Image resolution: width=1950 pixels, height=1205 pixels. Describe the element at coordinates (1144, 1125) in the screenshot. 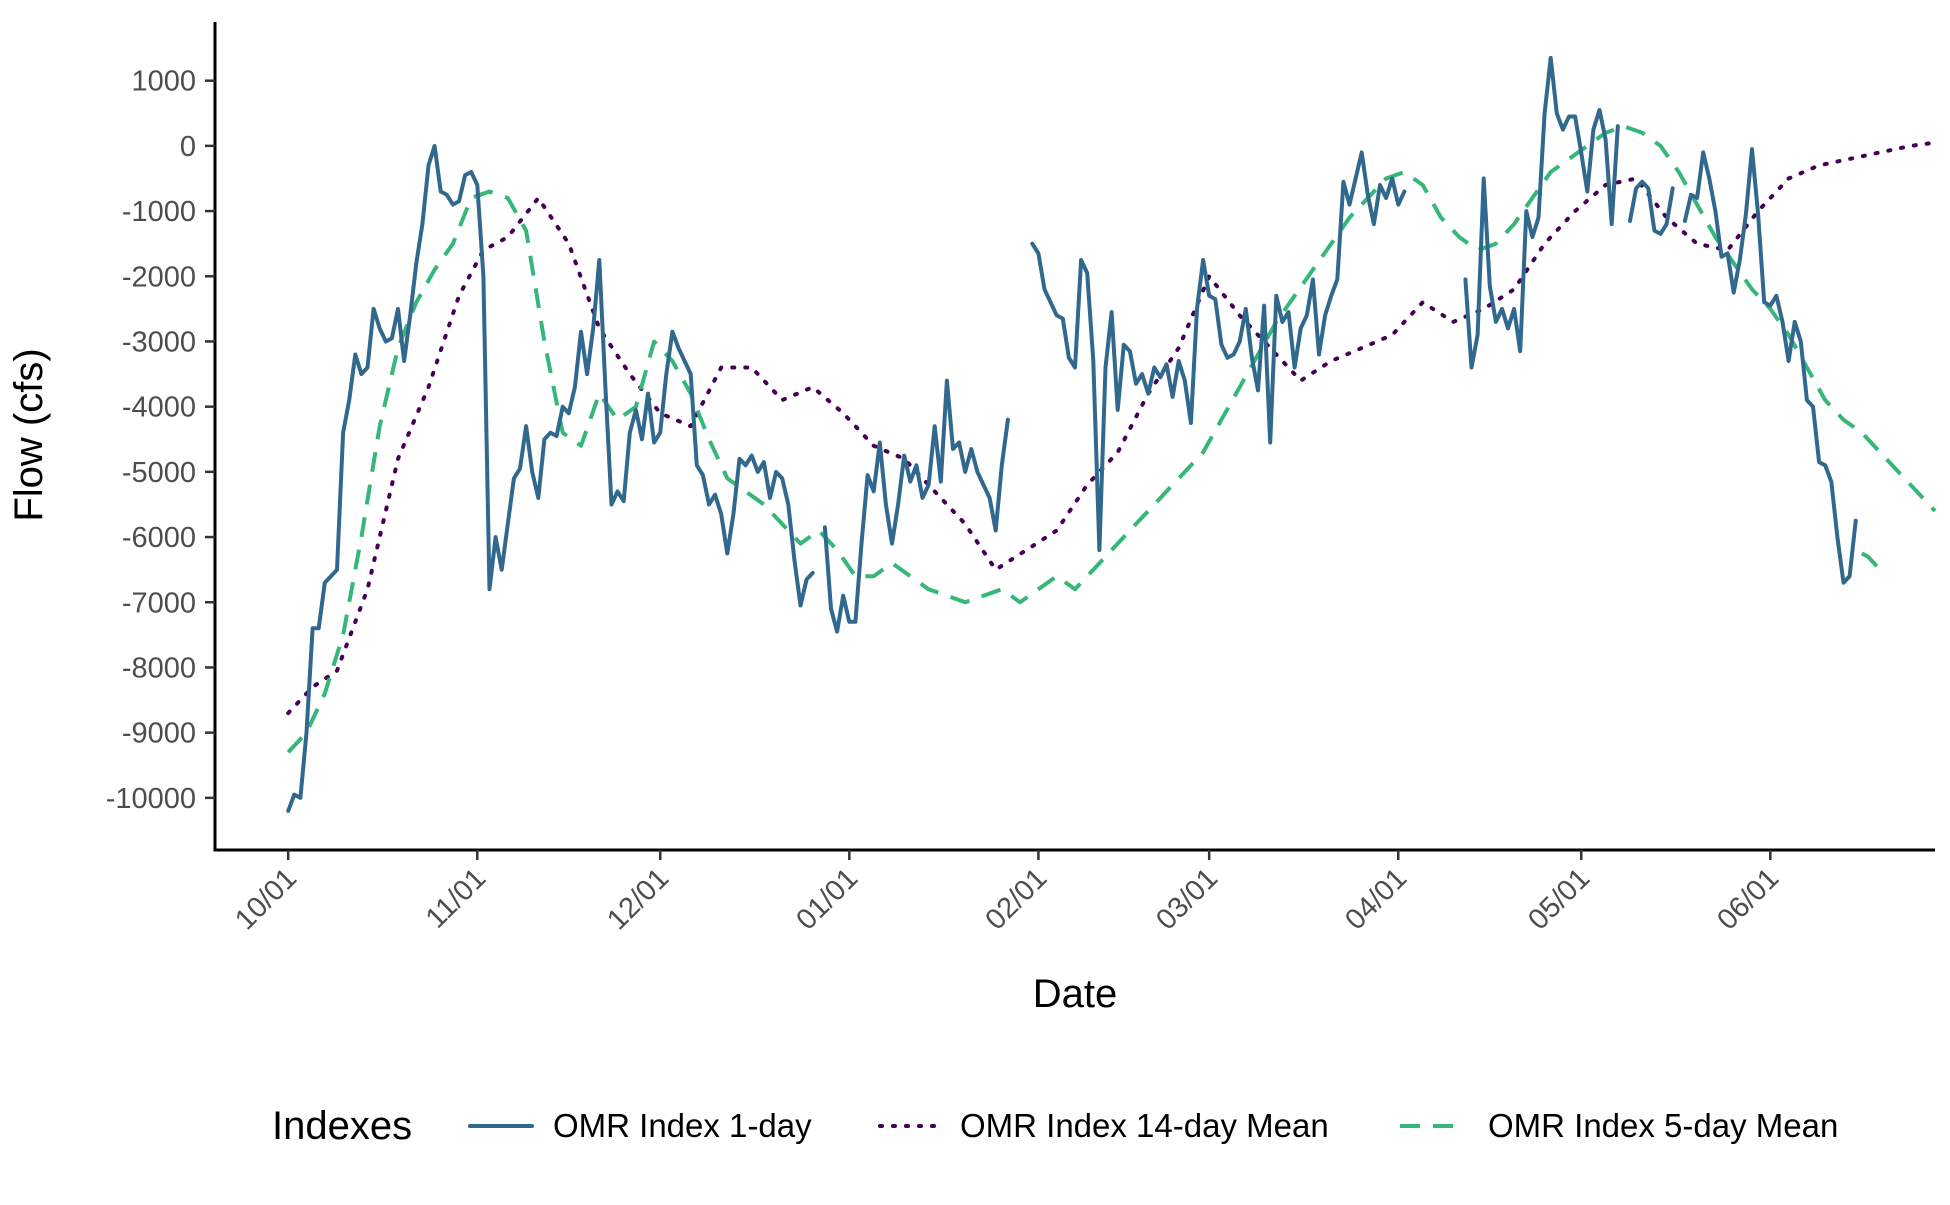

I see `legend-label-omr-index-14-day-mean: OMR Index 14-day Mean` at that location.